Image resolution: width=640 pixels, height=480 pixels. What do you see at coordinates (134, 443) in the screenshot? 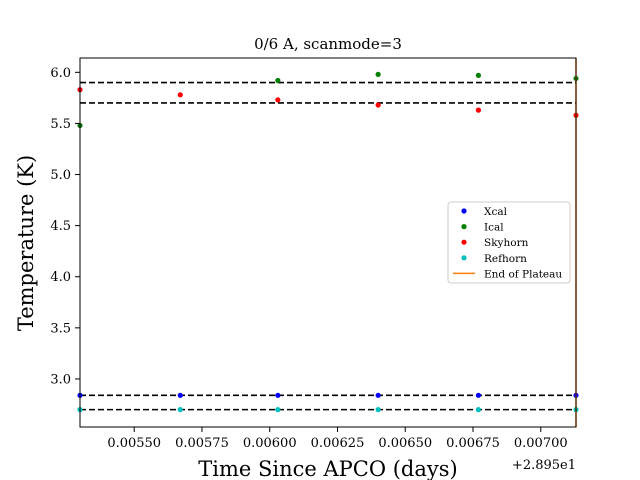
I see `x-tick-label-0: 0.00550` at bounding box center [134, 443].